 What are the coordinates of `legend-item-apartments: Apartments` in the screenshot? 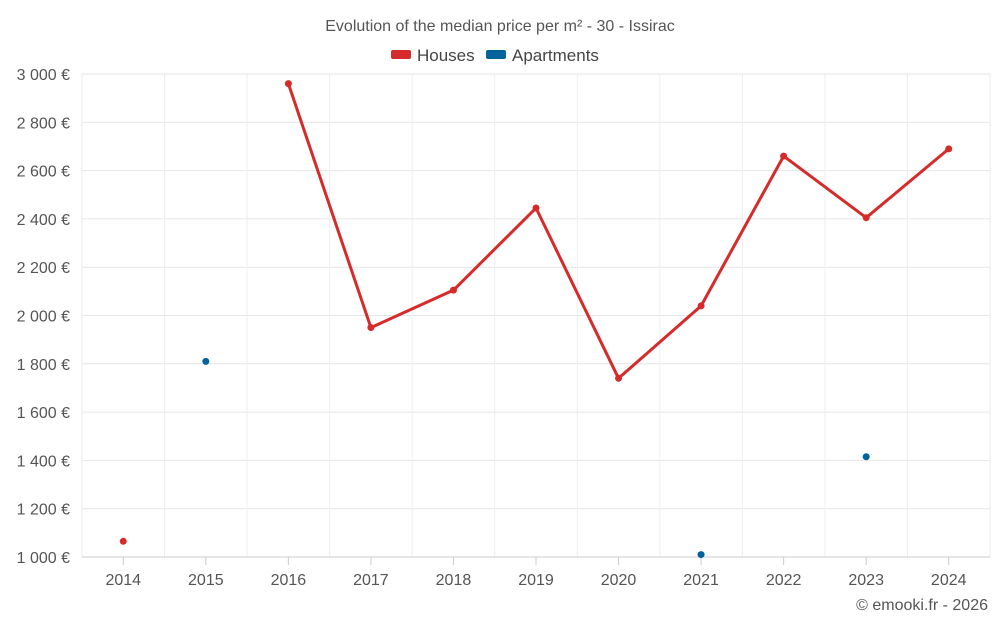 It's located at (542, 55).